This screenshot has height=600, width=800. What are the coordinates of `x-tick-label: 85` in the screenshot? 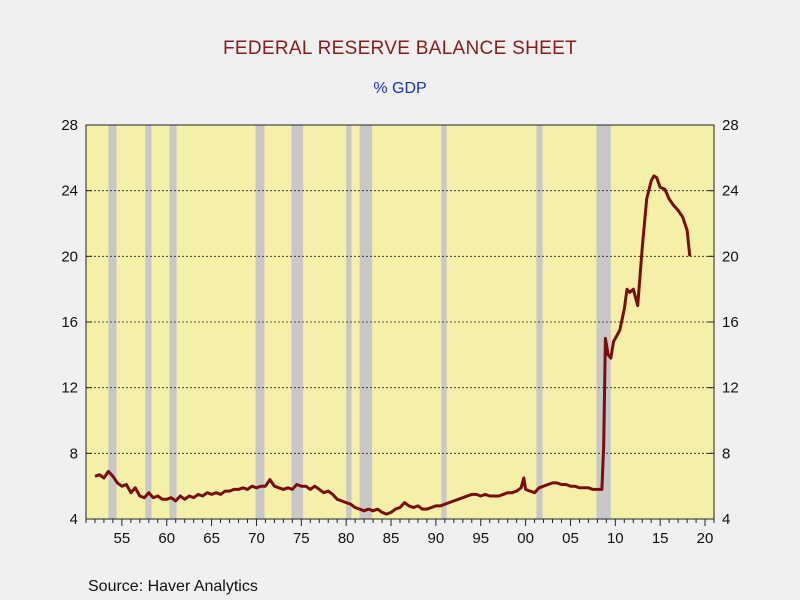 It's located at (391, 538).